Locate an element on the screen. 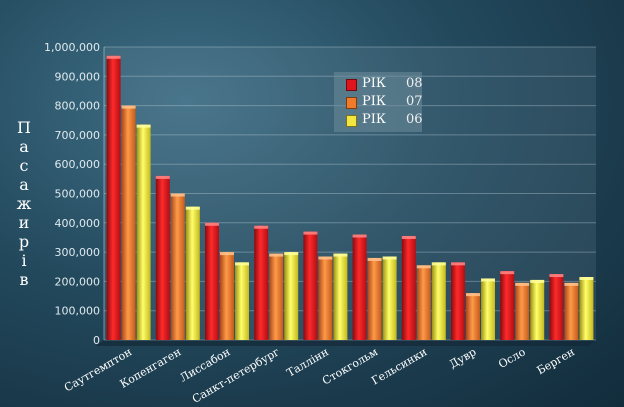 The width and height of the screenshot is (624, 407). y-tick-label: 500,000 is located at coordinates (78, 194).